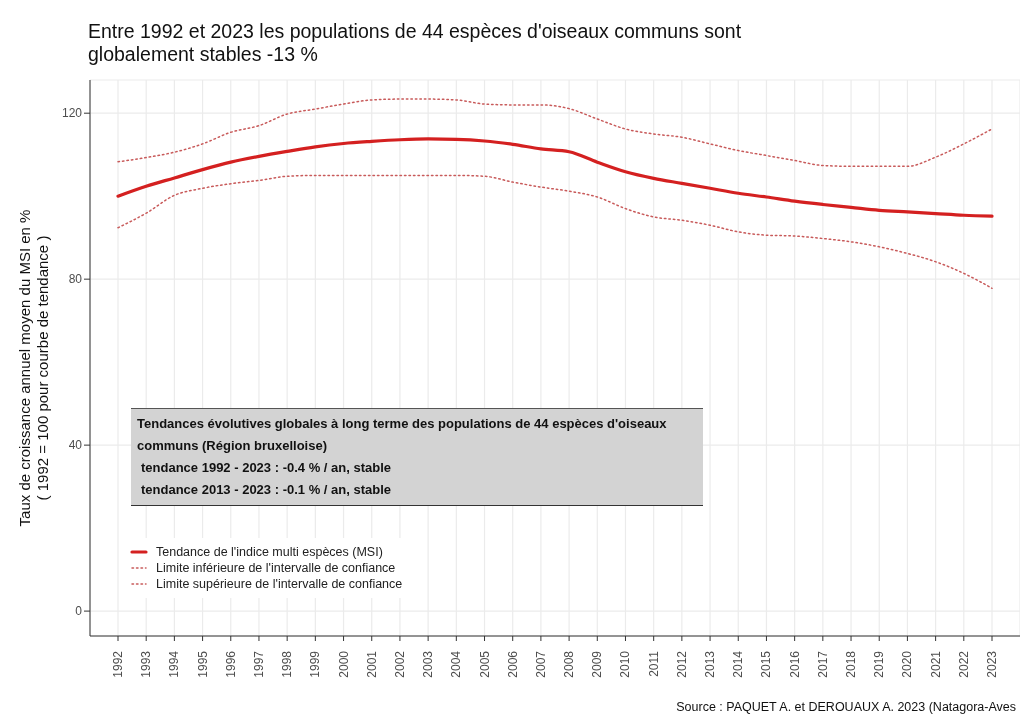  What do you see at coordinates (428, 664) in the screenshot?
I see `x-tick-label: 2003` at bounding box center [428, 664].